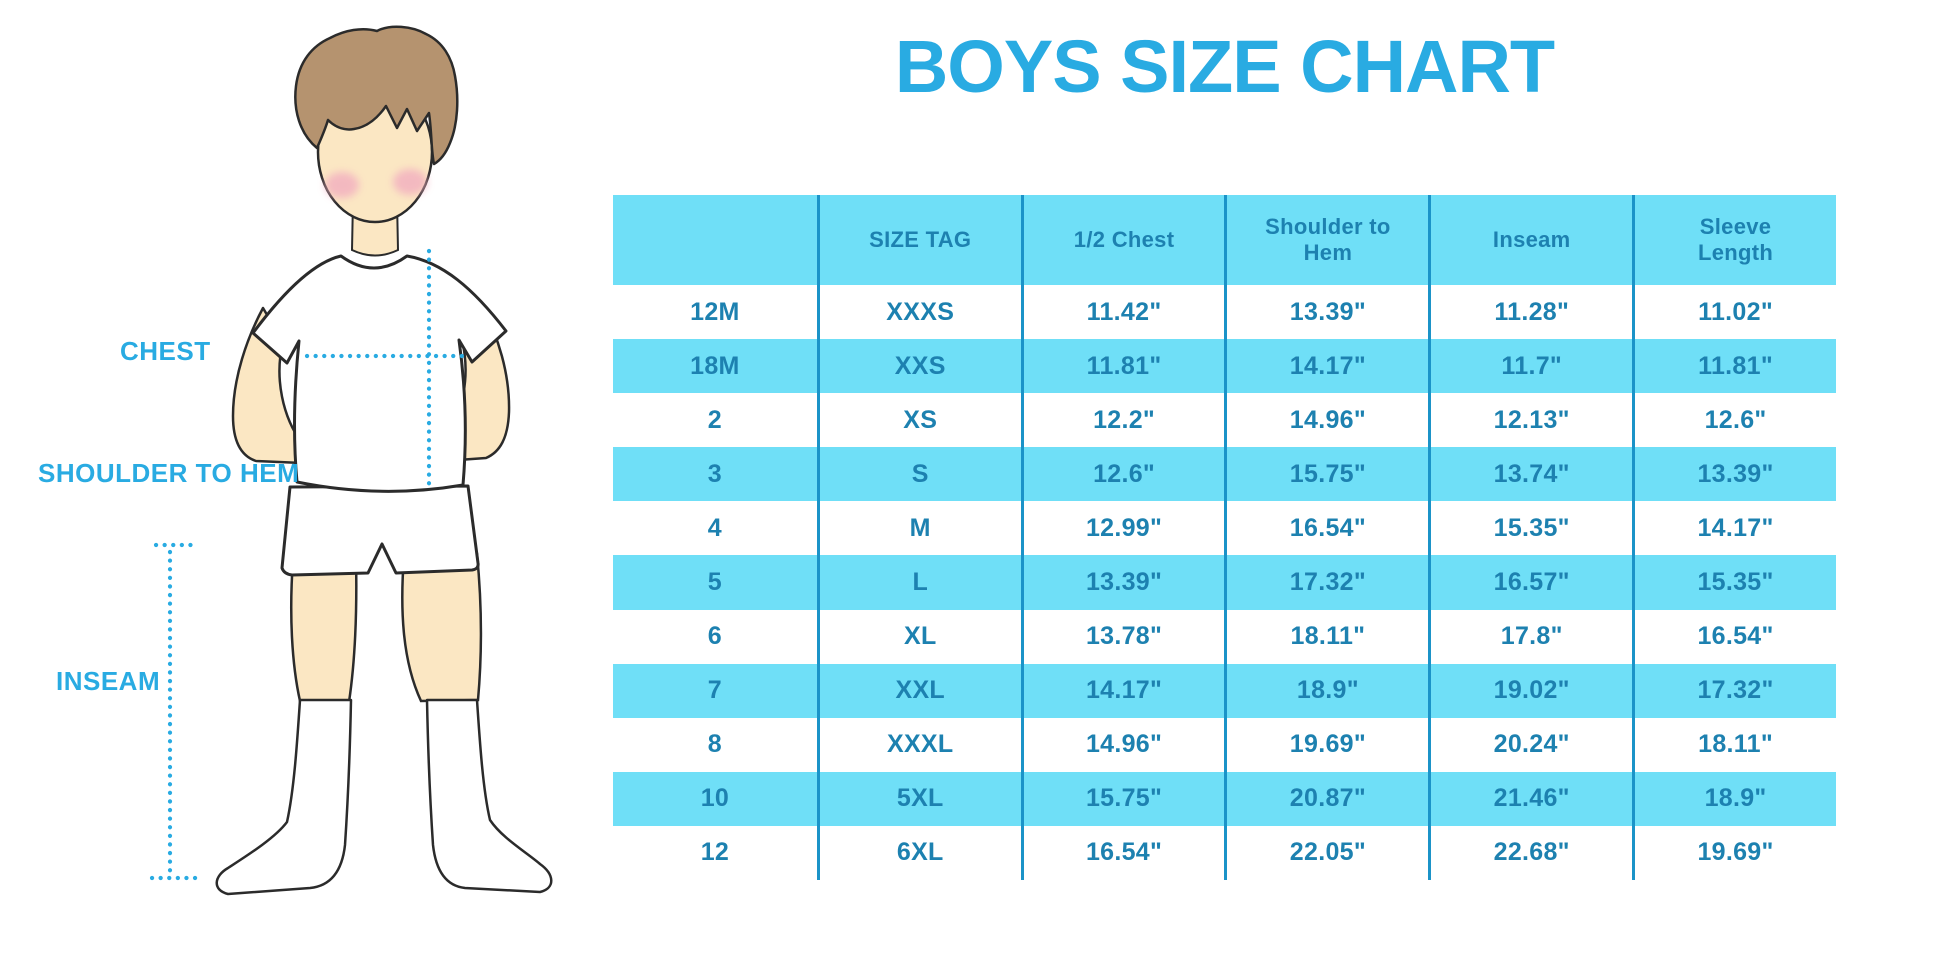 The image size is (1946, 973). What do you see at coordinates (1122, 744) in the screenshot?
I see `cell-half-chest: 14.96"` at bounding box center [1122, 744].